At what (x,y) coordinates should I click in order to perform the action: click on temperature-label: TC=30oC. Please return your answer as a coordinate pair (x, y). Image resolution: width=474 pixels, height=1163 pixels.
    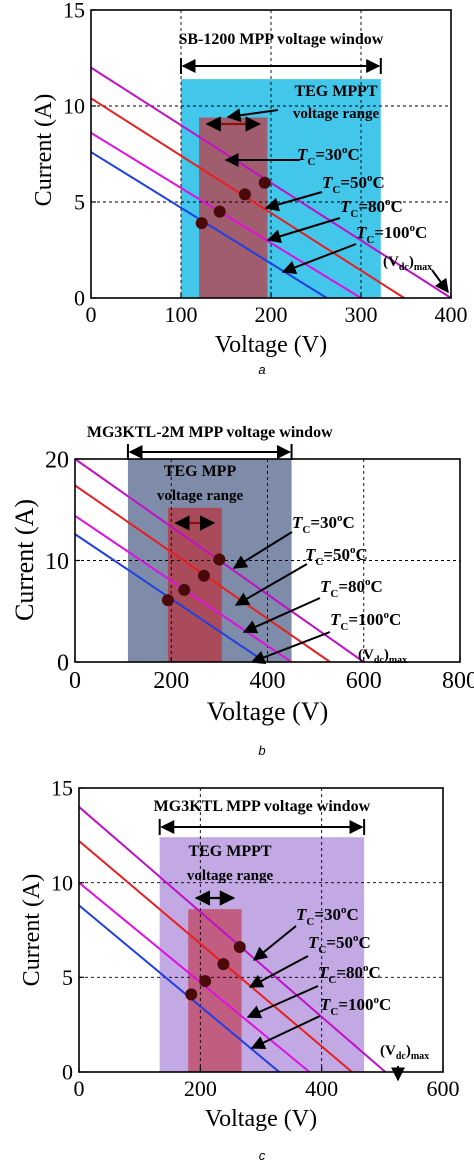
    Looking at the image, I should click on (328, 156).